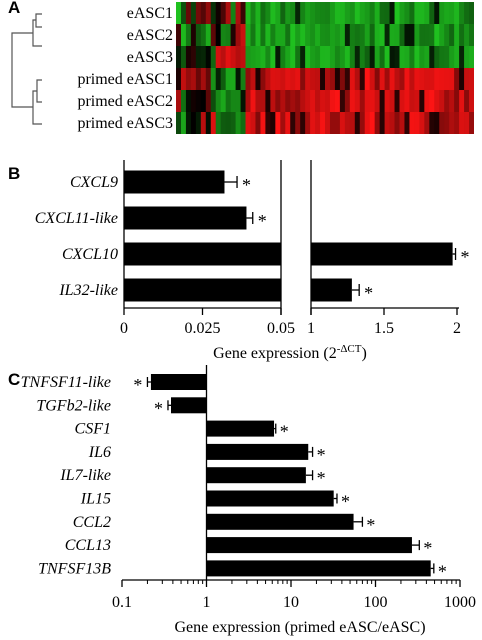 The image size is (482, 640). I want to click on category-label: CXCL11-like, so click(76, 218).